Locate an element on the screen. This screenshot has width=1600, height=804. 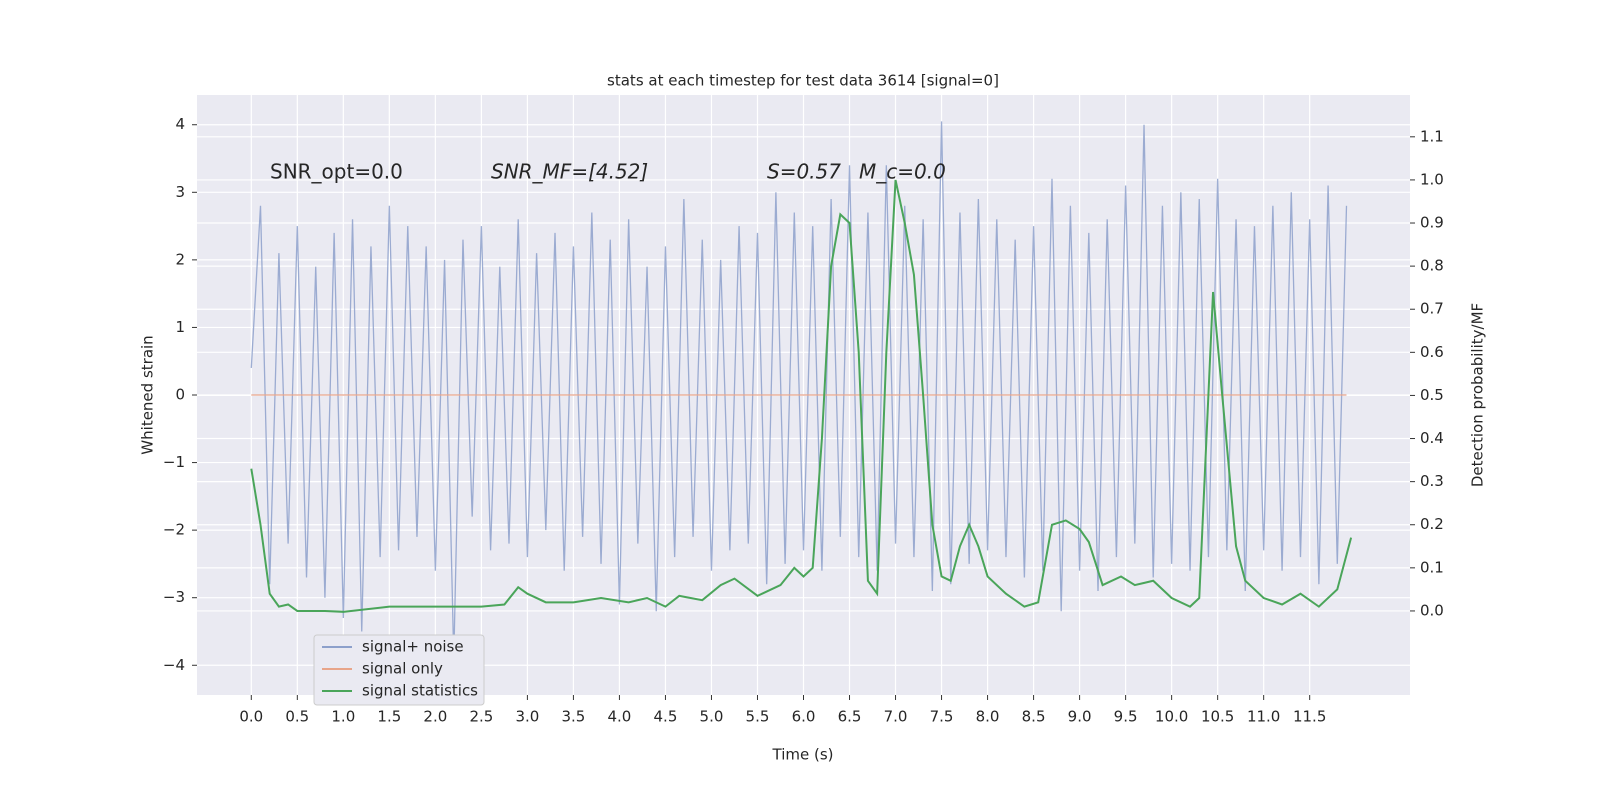
y2-tick-label: 0.9 is located at coordinates (1432, 223).